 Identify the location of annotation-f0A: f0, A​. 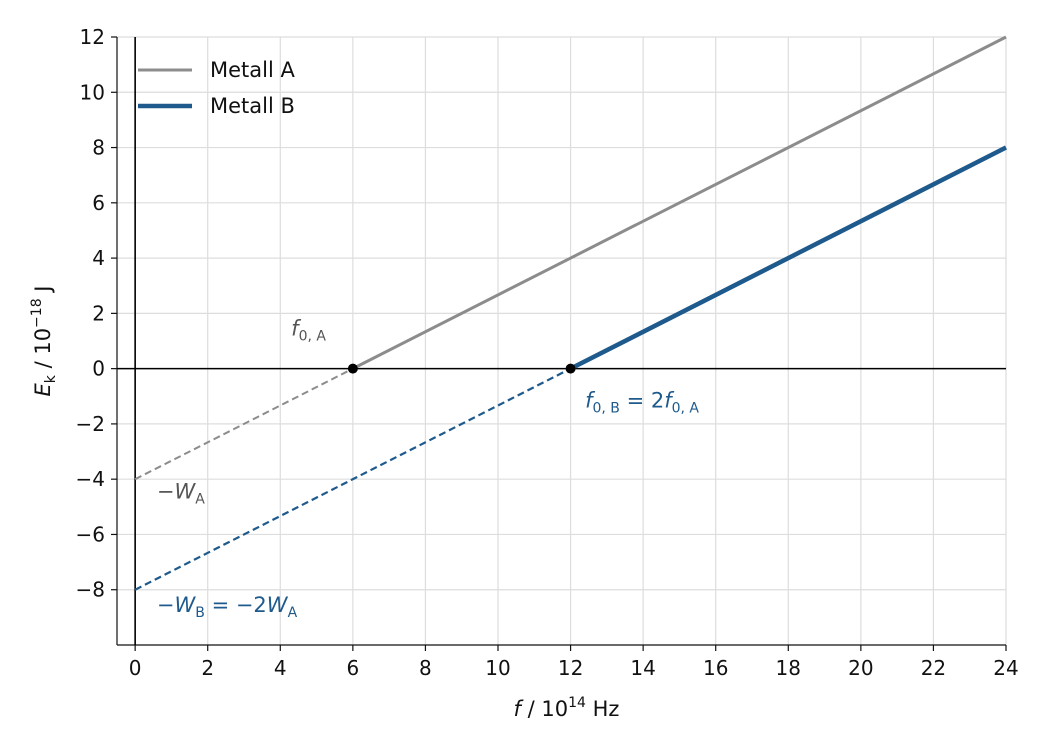
(308, 330).